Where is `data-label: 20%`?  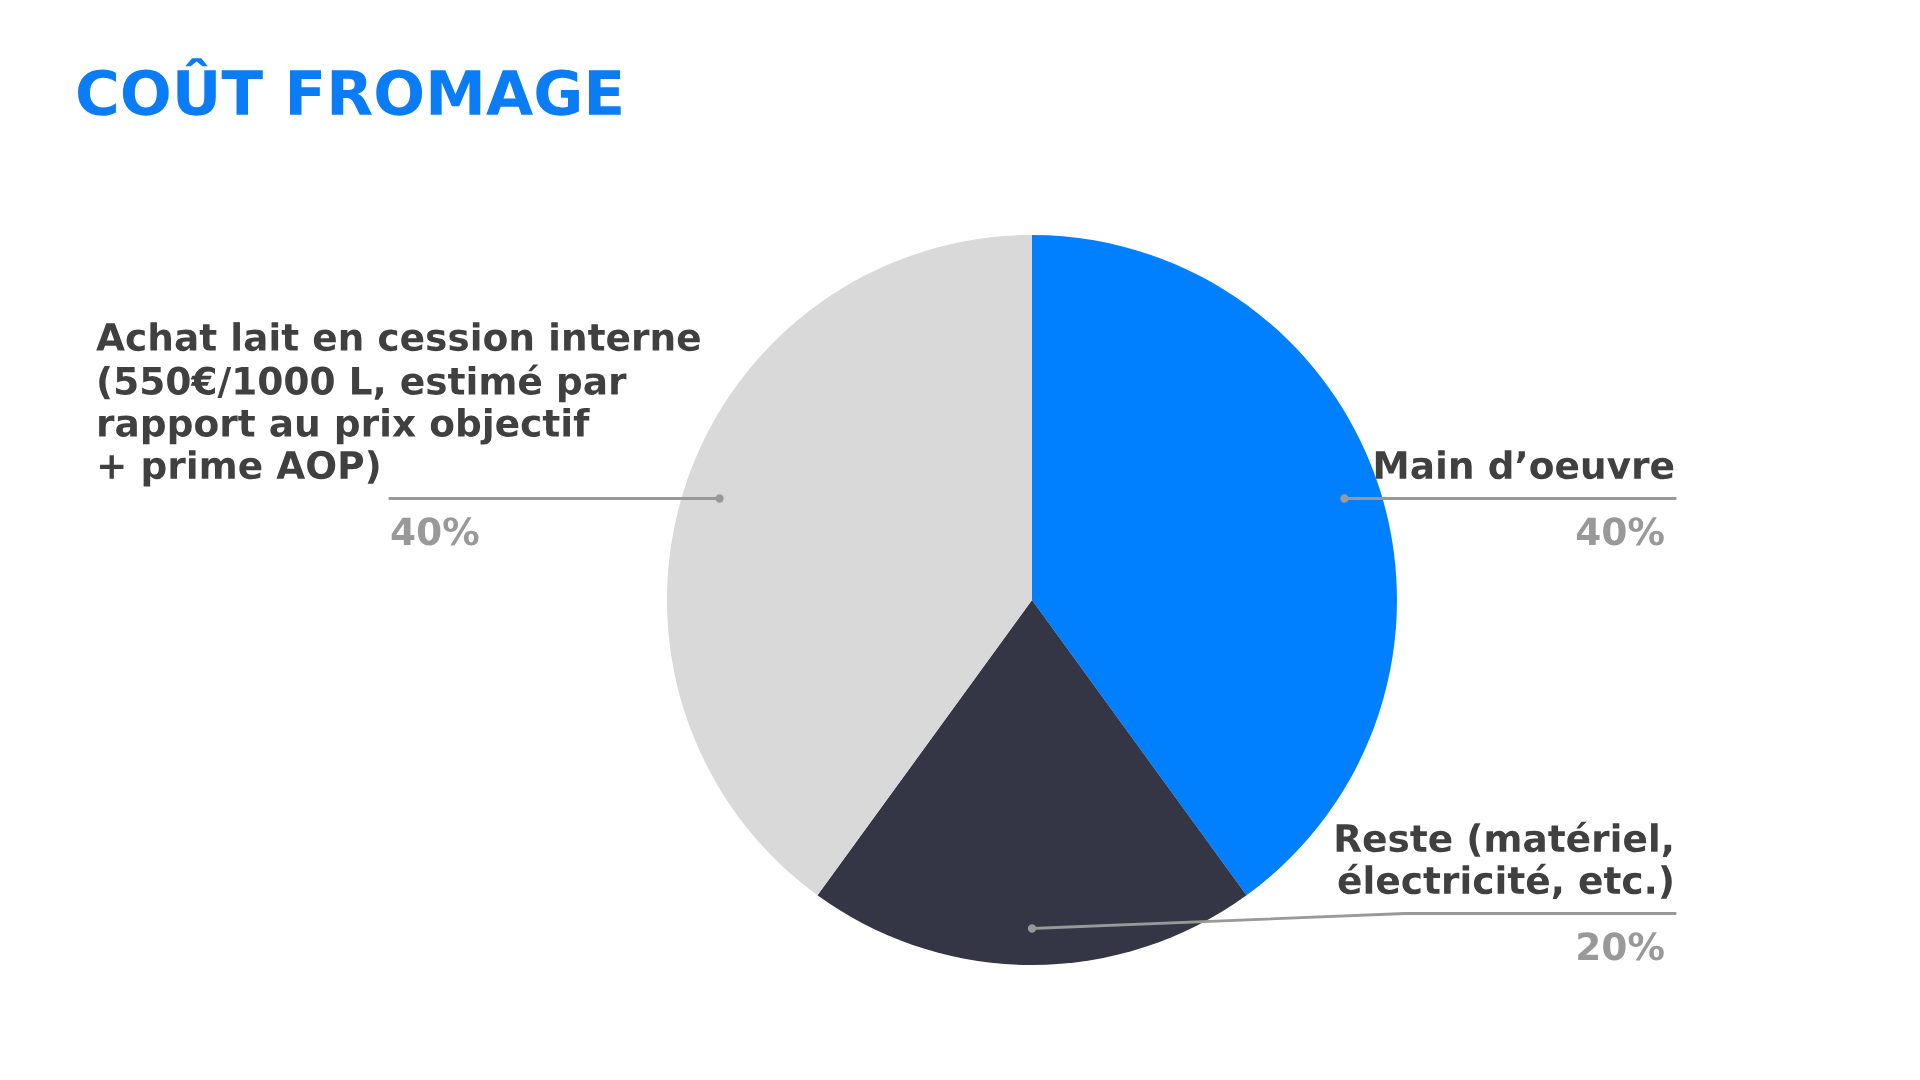
data-label: 20% is located at coordinates (1621, 946).